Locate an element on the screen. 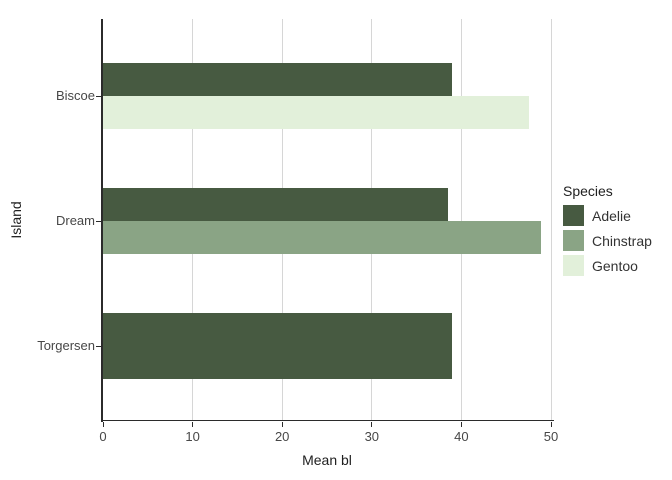 Image resolution: width=672 pixels, height=480 pixels. legend-label-adelie: Adelie is located at coordinates (611, 215).